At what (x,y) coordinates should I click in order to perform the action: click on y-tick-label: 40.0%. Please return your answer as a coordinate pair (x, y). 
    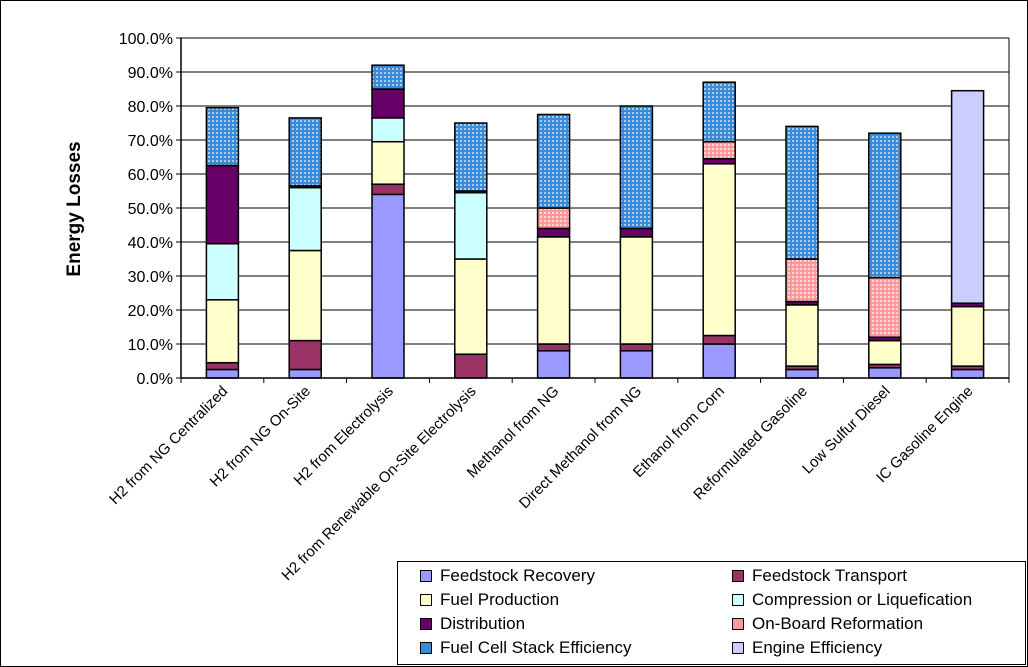
    Looking at the image, I should click on (150, 243).